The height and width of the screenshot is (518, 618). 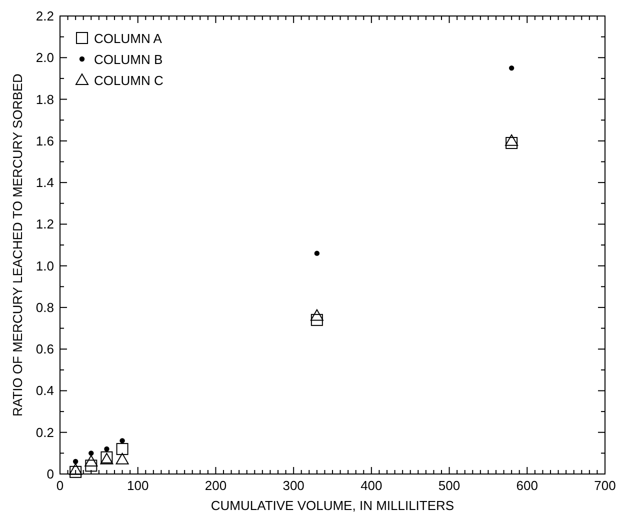 What do you see at coordinates (293, 485) in the screenshot?
I see `x-tick-label: 300` at bounding box center [293, 485].